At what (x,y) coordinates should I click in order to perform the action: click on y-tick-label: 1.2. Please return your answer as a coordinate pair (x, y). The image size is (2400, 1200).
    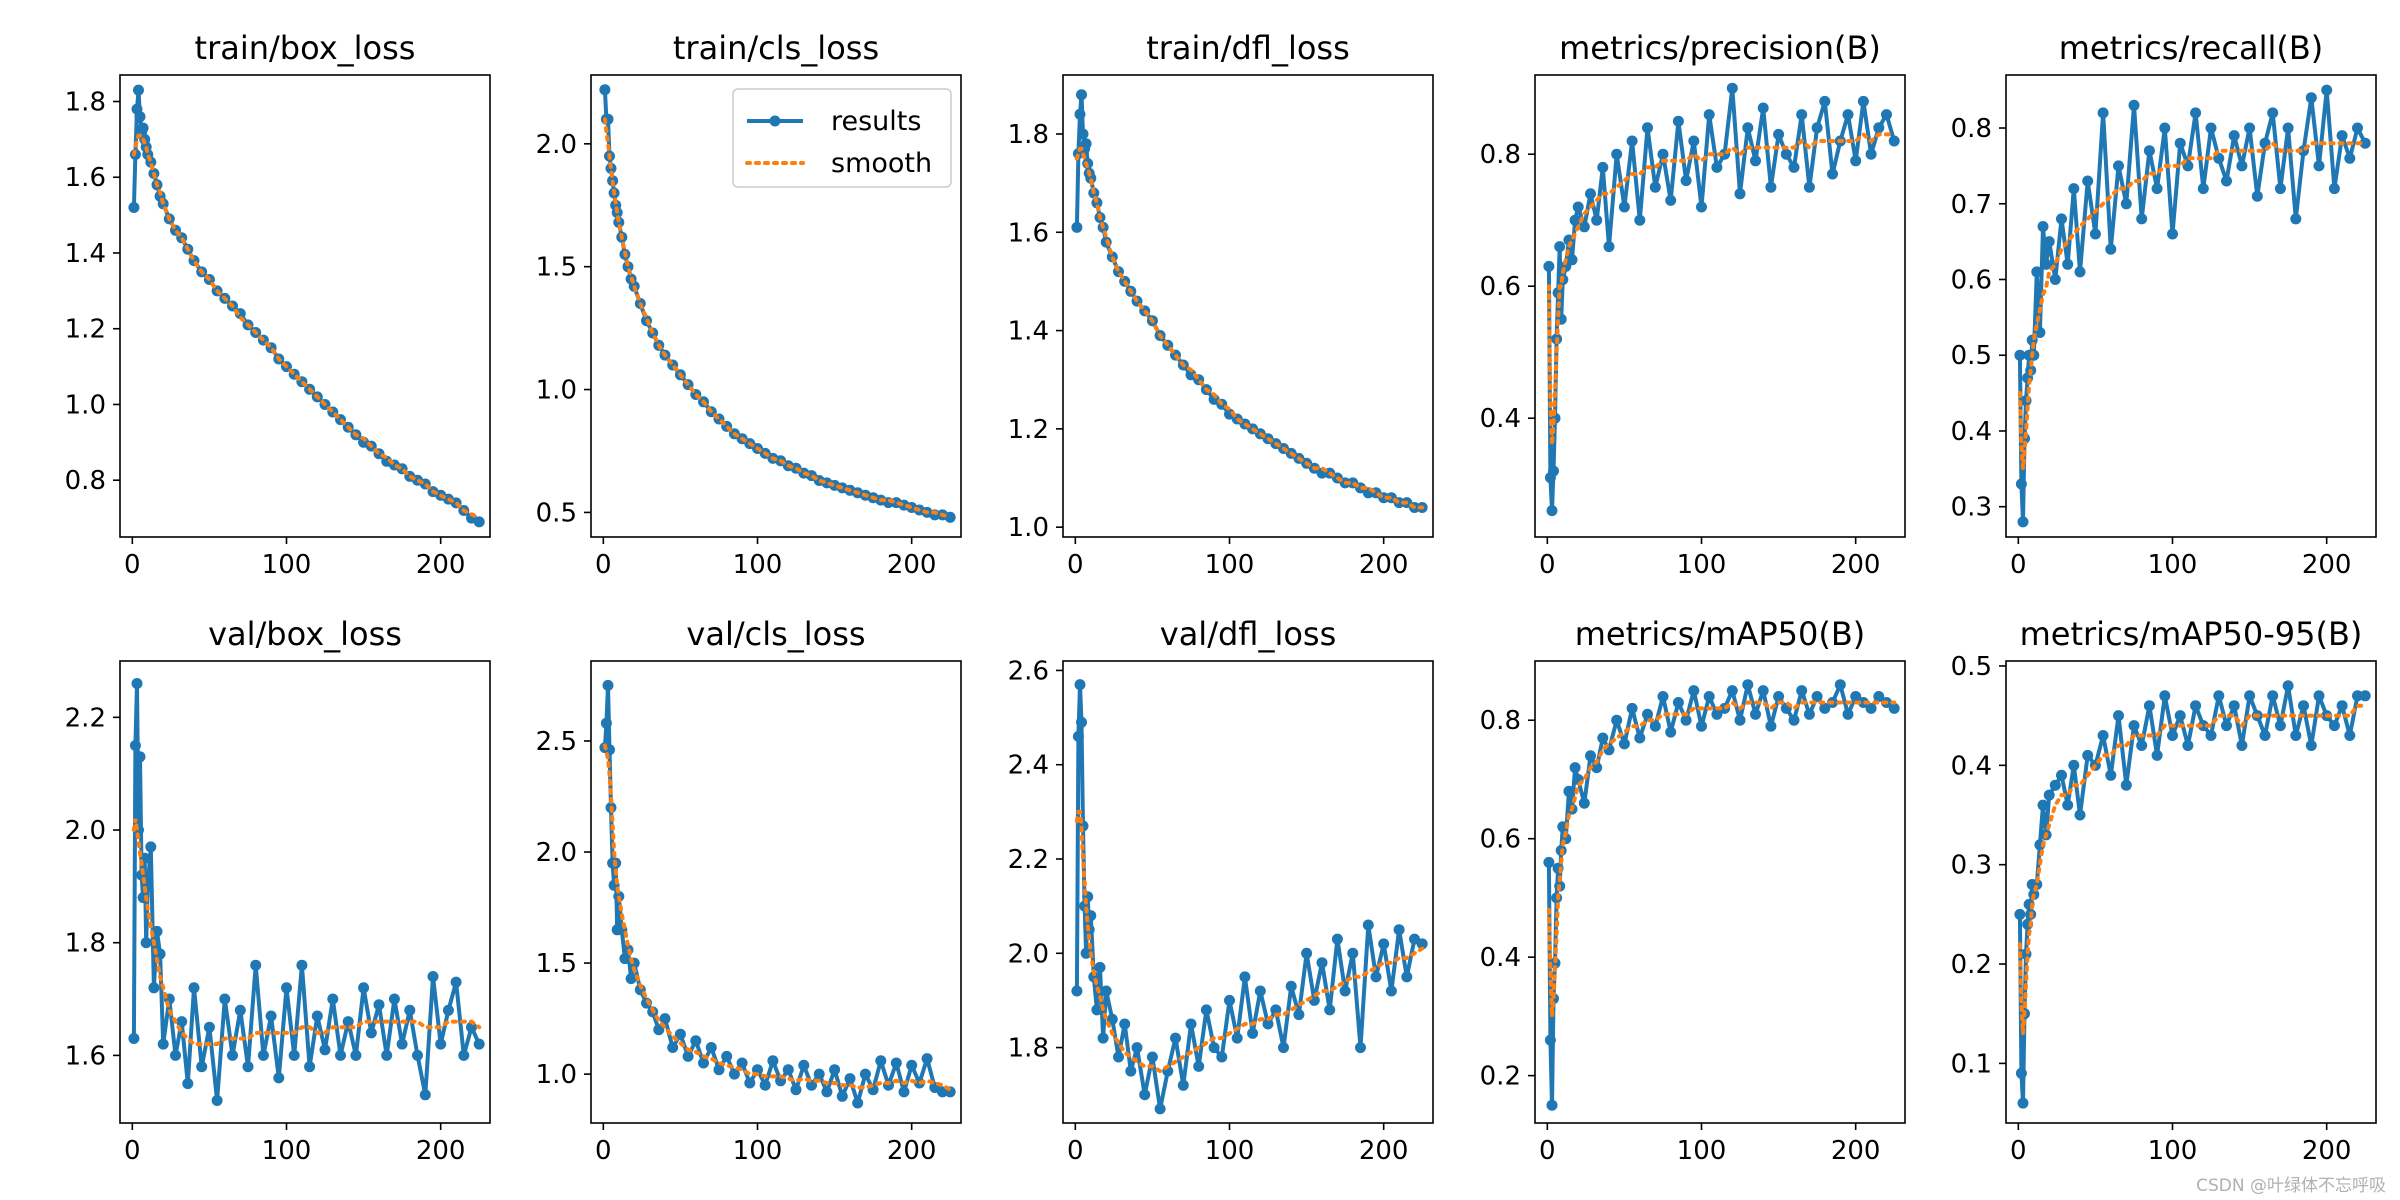
    Looking at the image, I should click on (85, 330).